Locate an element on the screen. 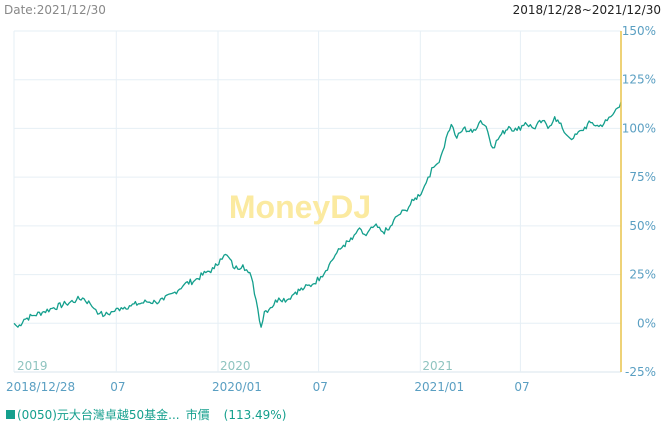 The height and width of the screenshot is (435, 664). y-tick-label: 25% is located at coordinates (642, 275).